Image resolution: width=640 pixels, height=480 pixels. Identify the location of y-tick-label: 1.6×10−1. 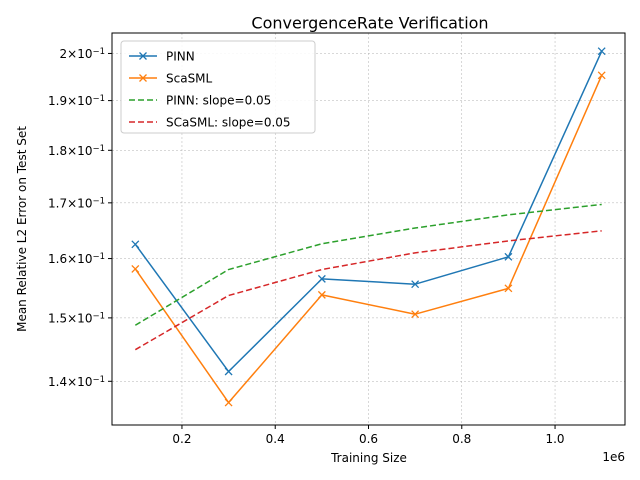
(76, 259).